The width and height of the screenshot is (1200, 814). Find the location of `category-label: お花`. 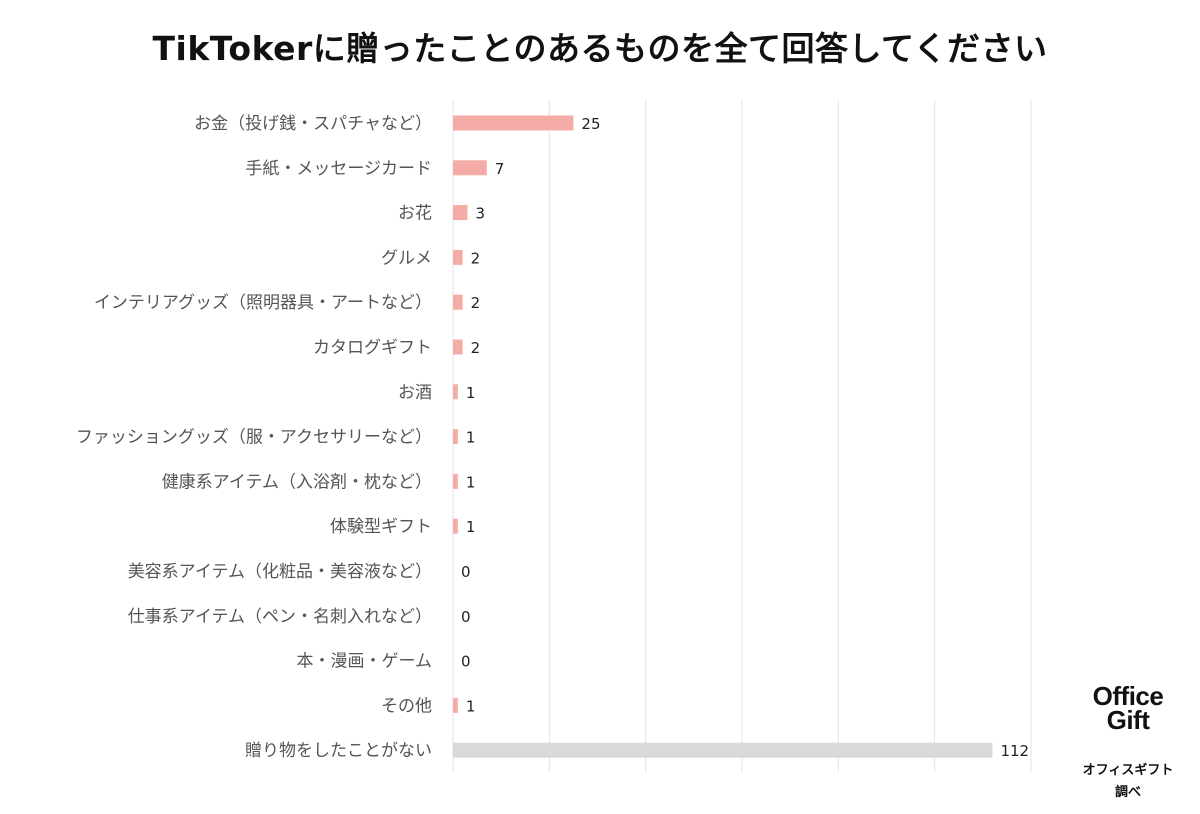

category-label: お花 is located at coordinates (415, 214).